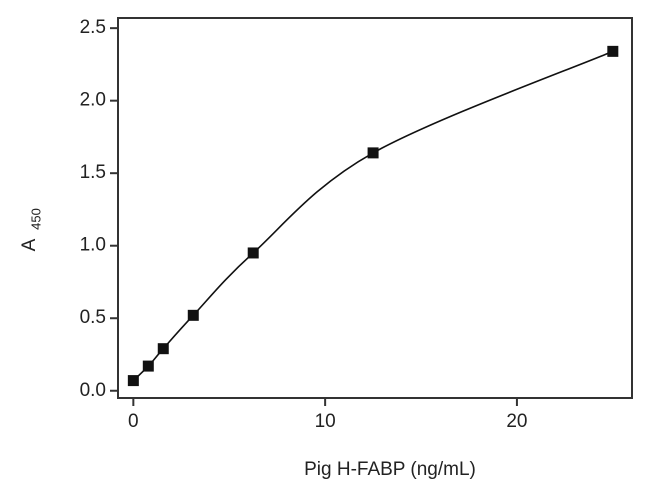  What do you see at coordinates (29, 244) in the screenshot?
I see `y-axis-label: A` at bounding box center [29, 244].